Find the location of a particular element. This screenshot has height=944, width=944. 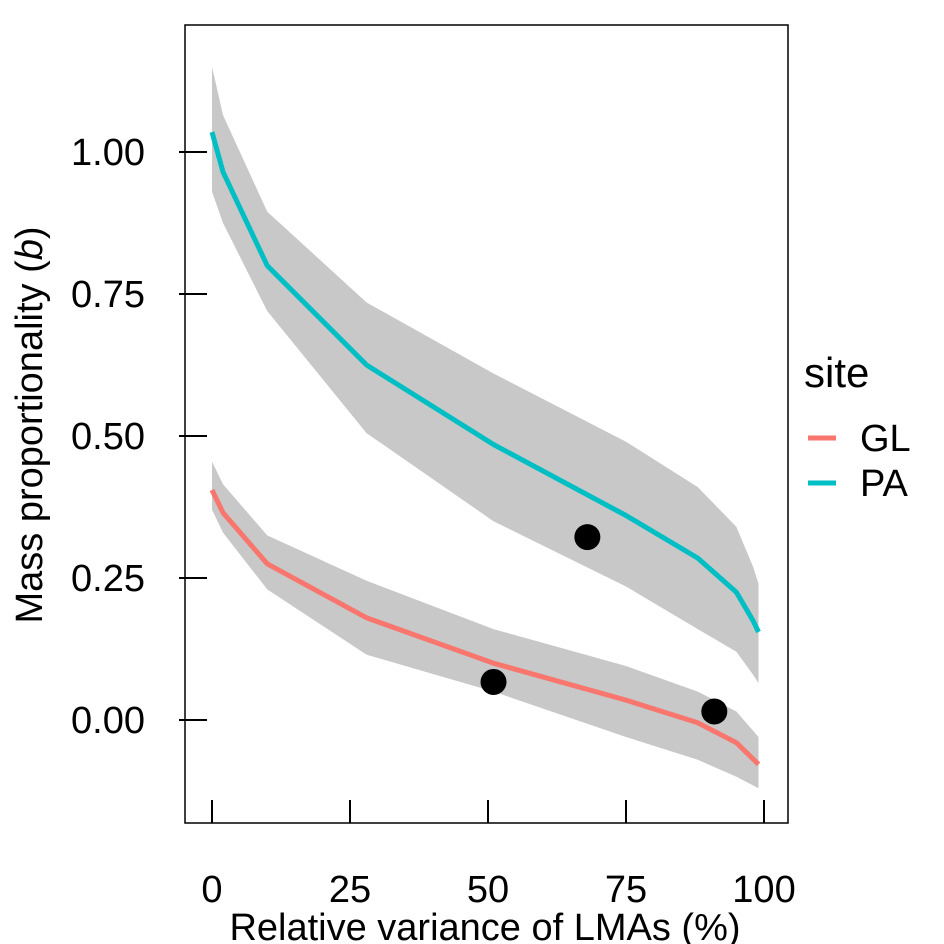

x-tick-label: 75 is located at coordinates (626, 890).